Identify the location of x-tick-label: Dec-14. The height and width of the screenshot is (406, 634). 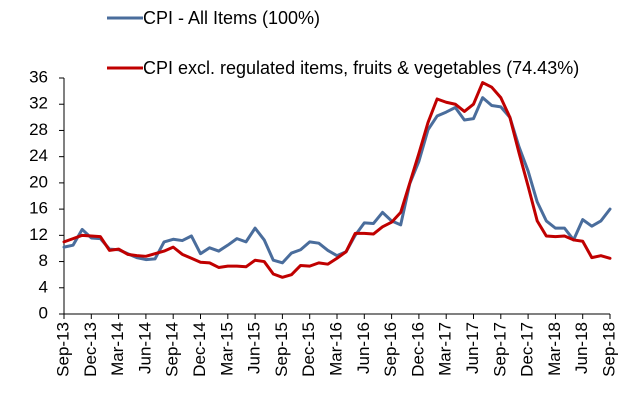
(199, 349).